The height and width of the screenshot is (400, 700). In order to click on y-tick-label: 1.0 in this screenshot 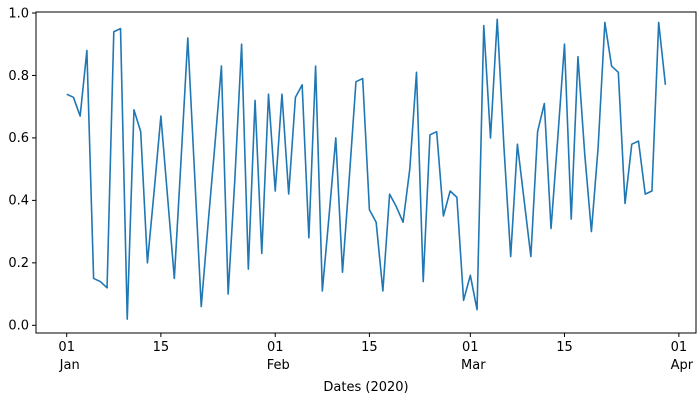, I will do `click(18, 13)`.